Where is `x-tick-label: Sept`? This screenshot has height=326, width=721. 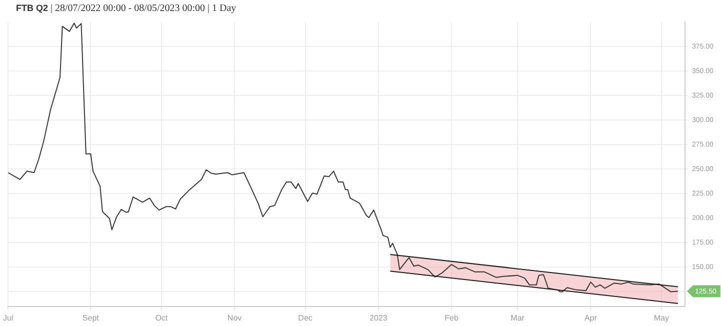 x-tick-label: Sept is located at coordinates (91, 317).